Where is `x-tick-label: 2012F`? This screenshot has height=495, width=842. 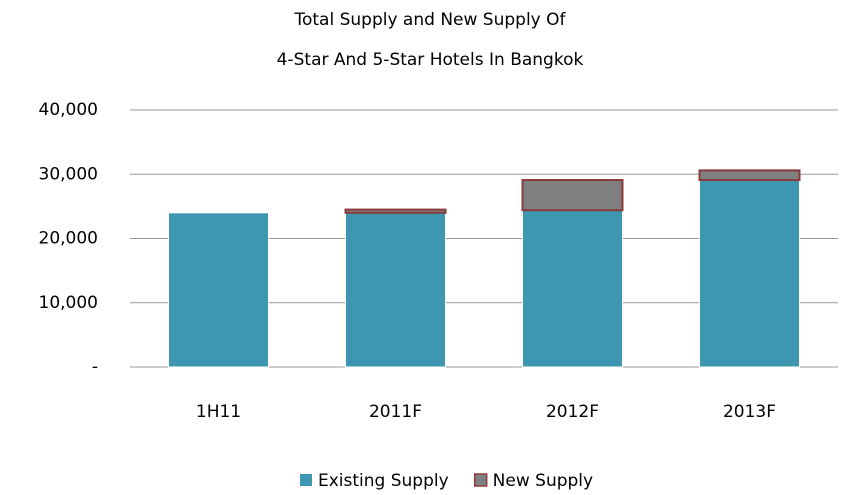 x-tick-label: 2012F is located at coordinates (572, 412).